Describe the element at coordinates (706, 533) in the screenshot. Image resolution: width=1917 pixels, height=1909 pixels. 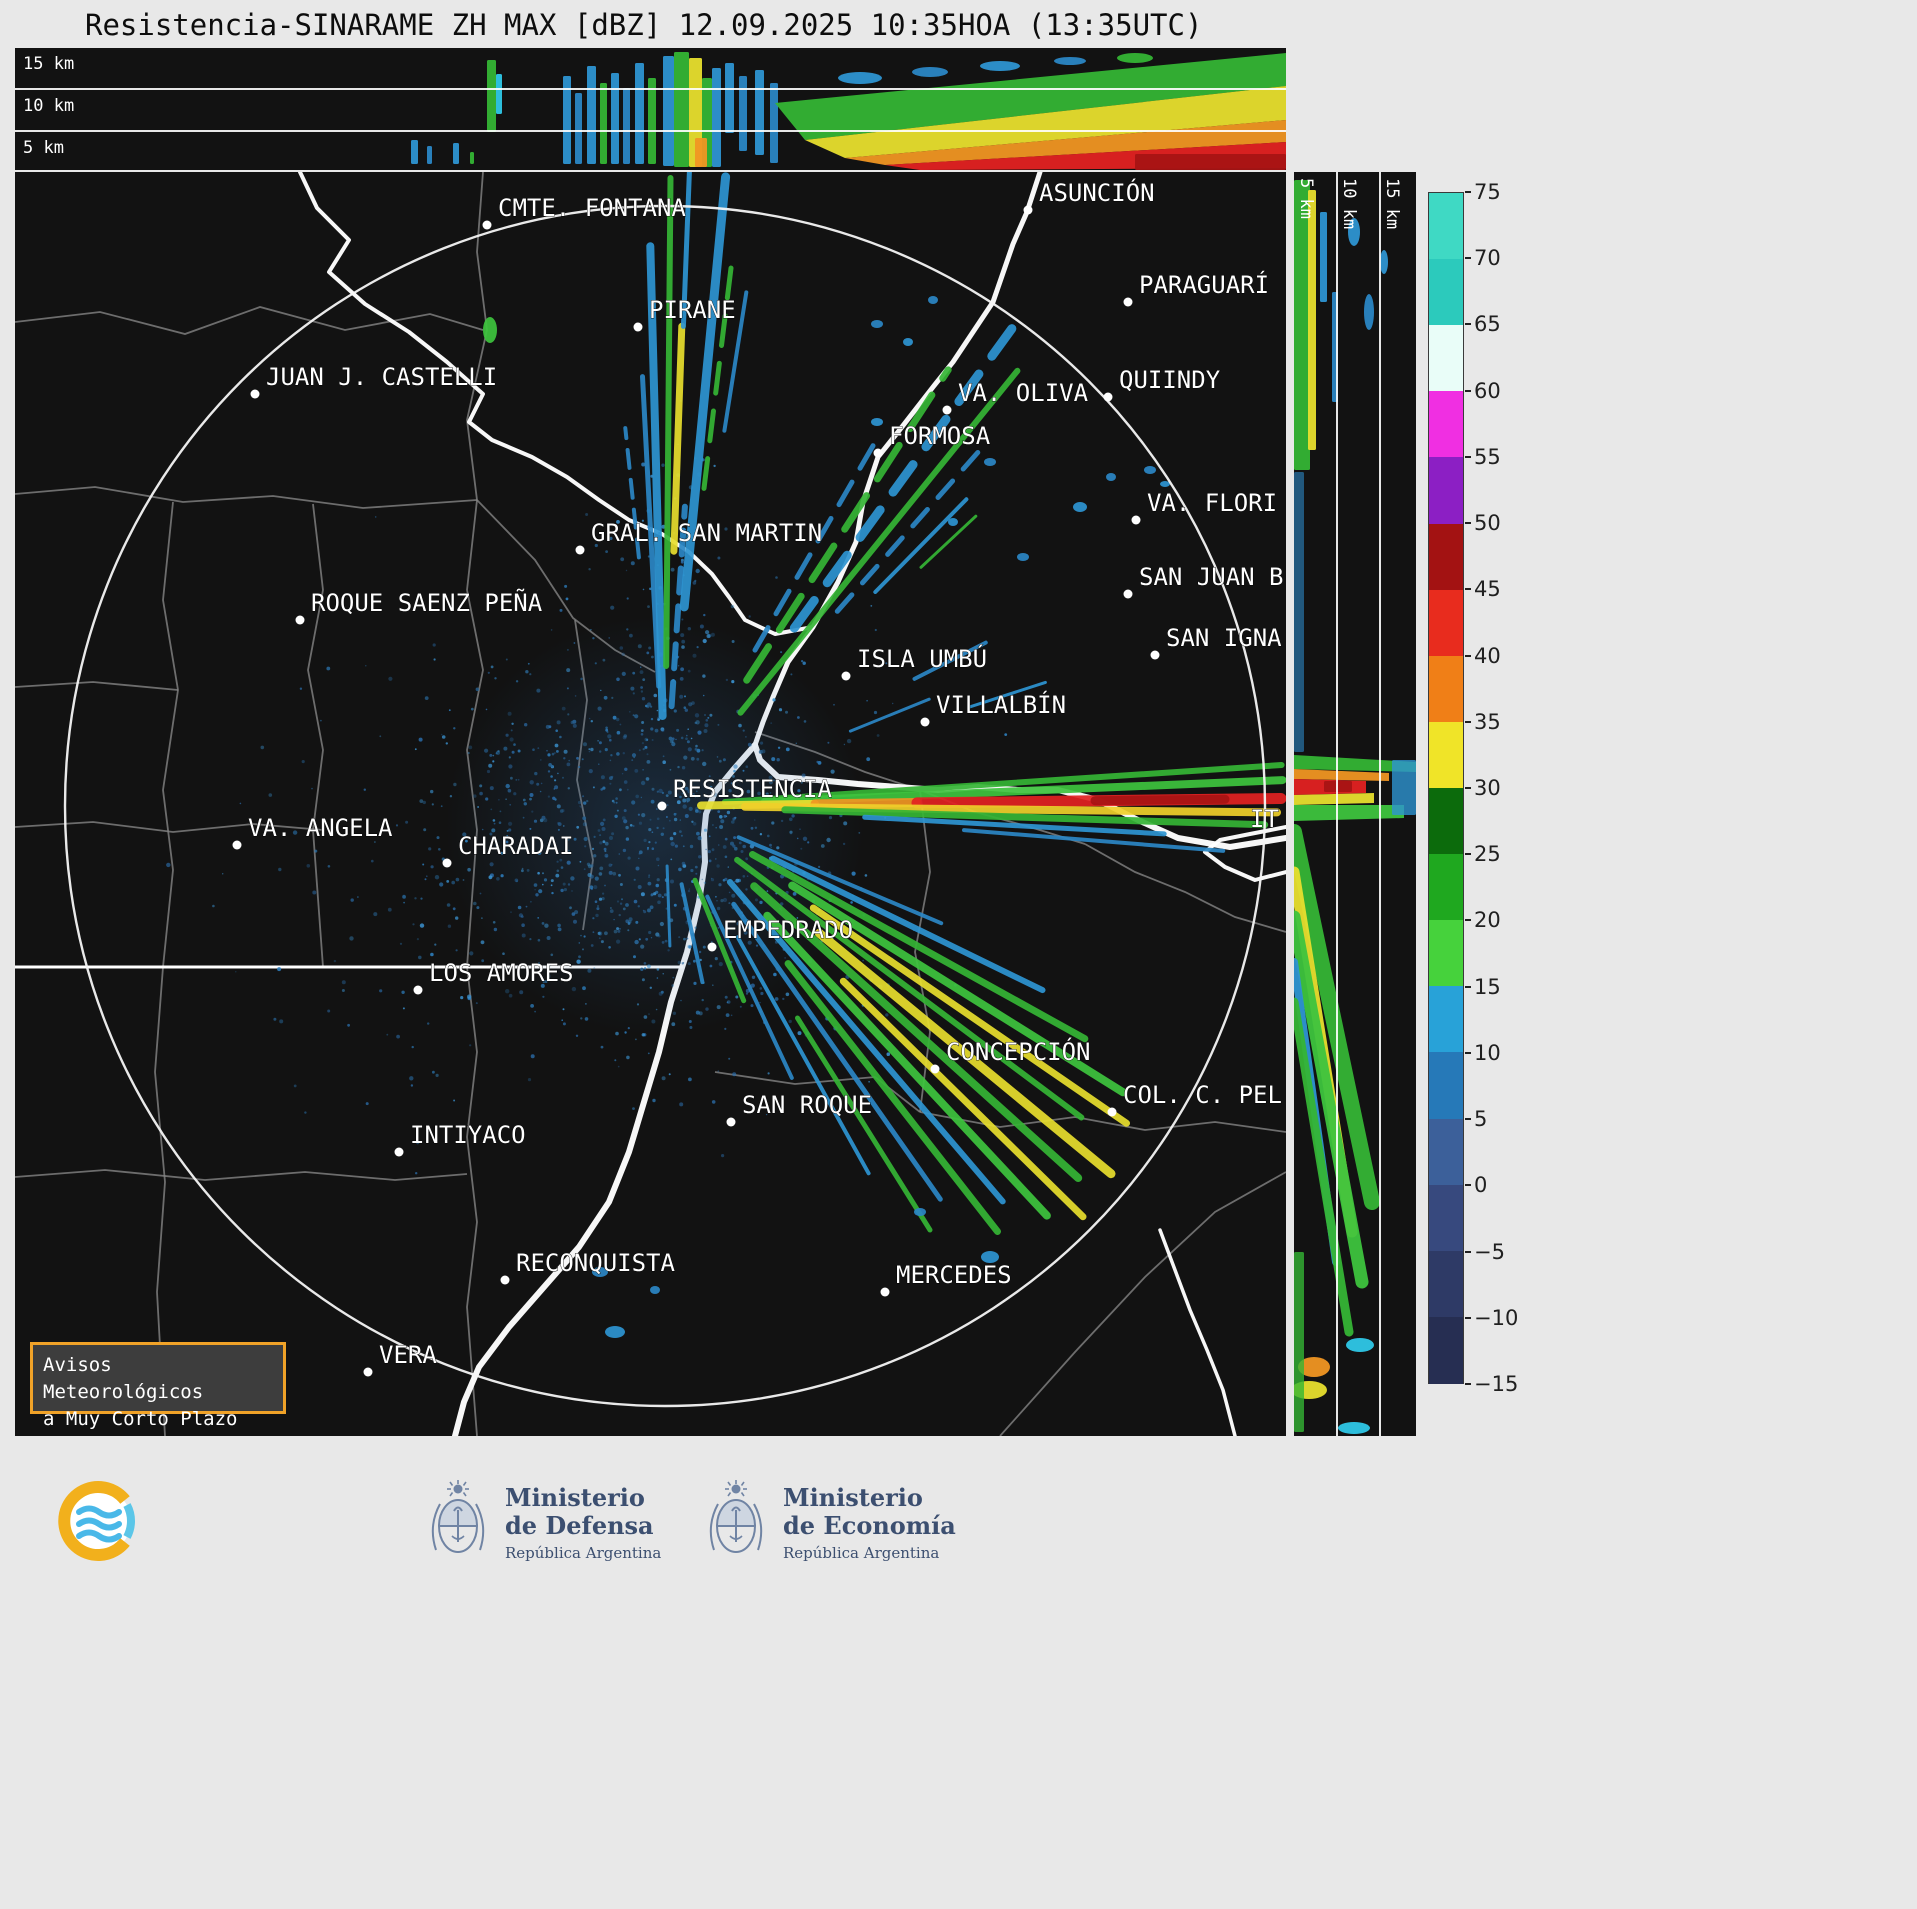
I see `city-label: GRAL. SAN MARTIN` at that location.